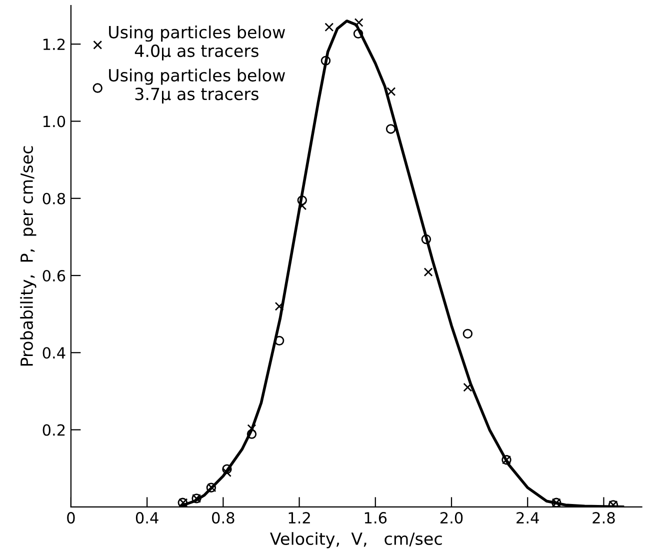 The height and width of the screenshot is (554, 645). What do you see at coordinates (147, 518) in the screenshot?
I see `x-tick-label: 0.4` at bounding box center [147, 518].